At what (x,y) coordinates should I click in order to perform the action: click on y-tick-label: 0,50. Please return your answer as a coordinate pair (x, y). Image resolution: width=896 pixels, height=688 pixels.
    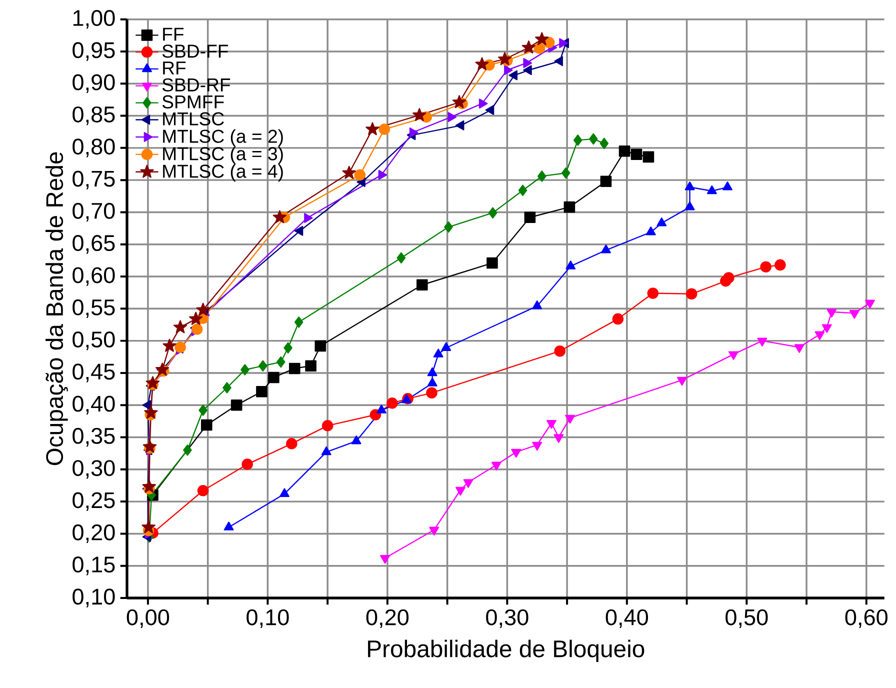
    Looking at the image, I should click on (93, 340).